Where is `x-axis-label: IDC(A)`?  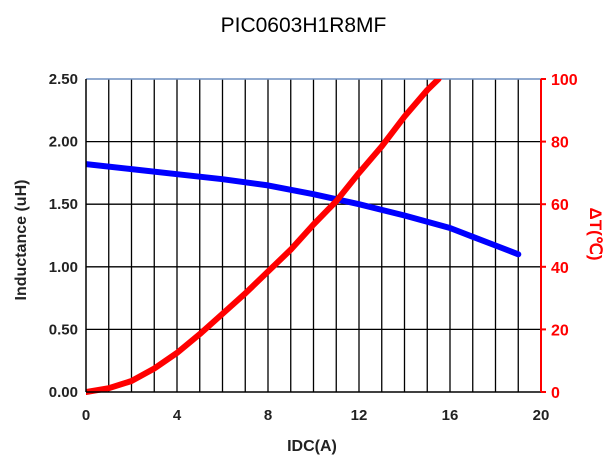 x-axis-label: IDC(A) is located at coordinates (312, 446).